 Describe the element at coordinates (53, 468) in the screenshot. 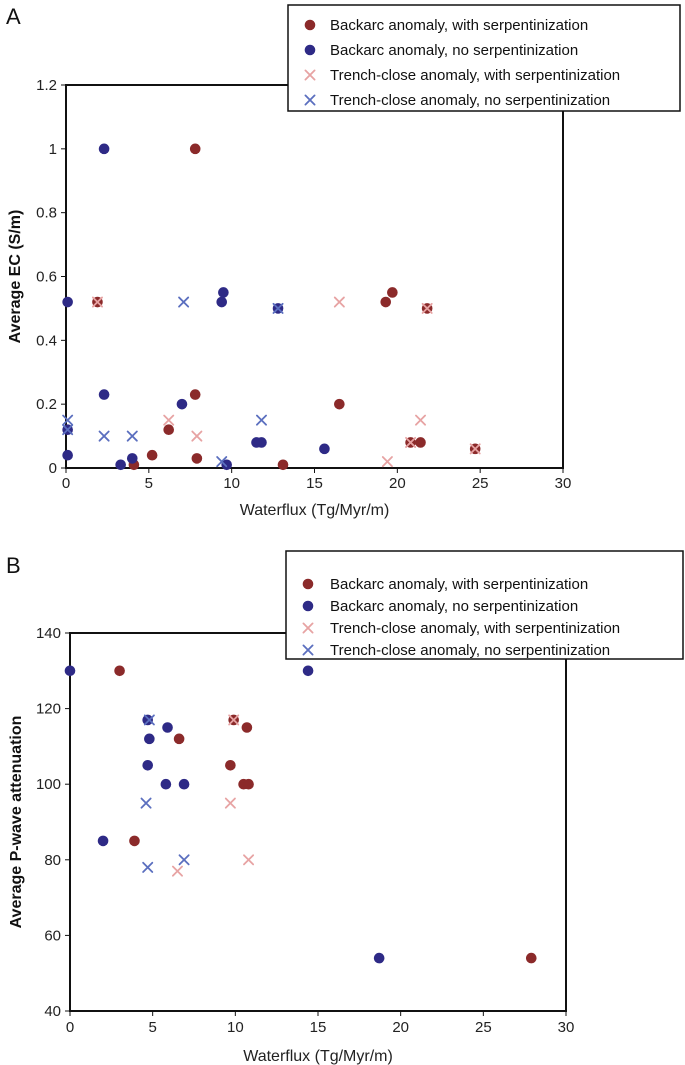

I see `y-tick-label: 0` at that location.